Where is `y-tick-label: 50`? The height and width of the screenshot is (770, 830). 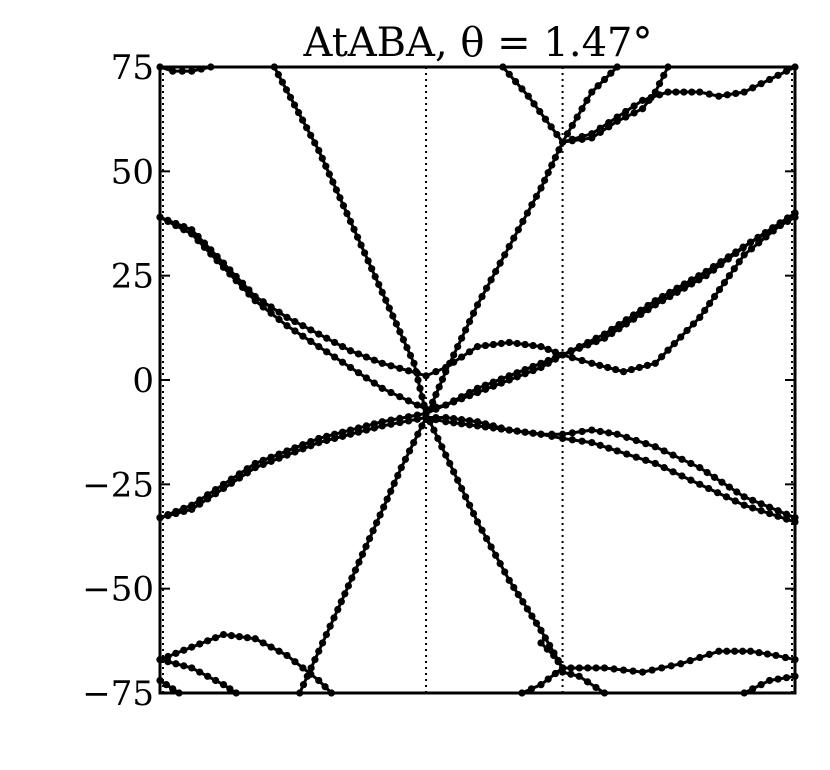
y-tick-label: 50 is located at coordinates (132, 172).